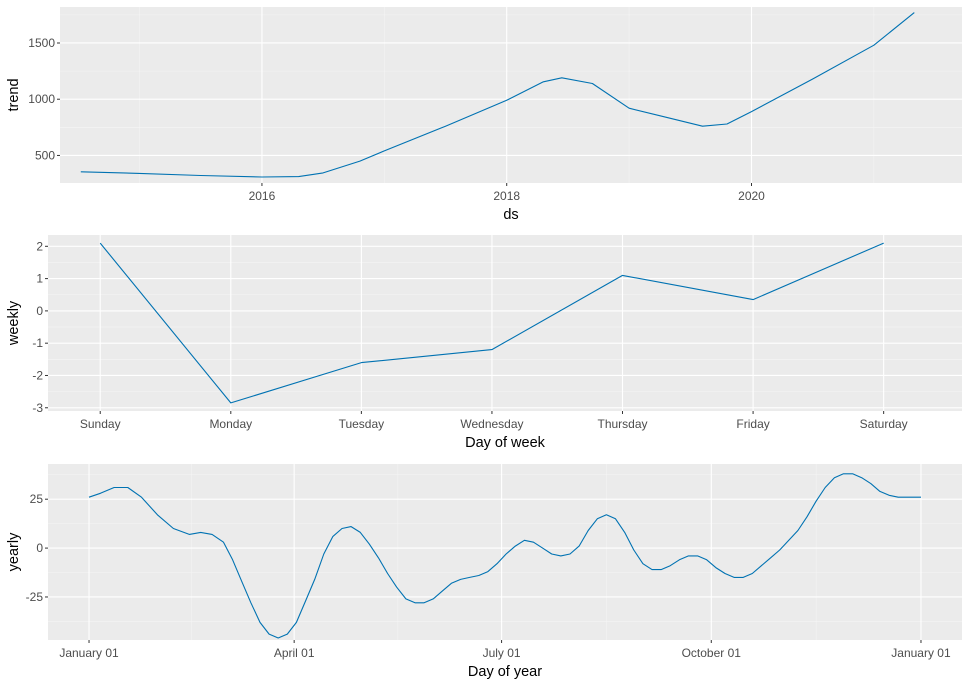  I want to click on x-tick-label: July 01, so click(502, 653).